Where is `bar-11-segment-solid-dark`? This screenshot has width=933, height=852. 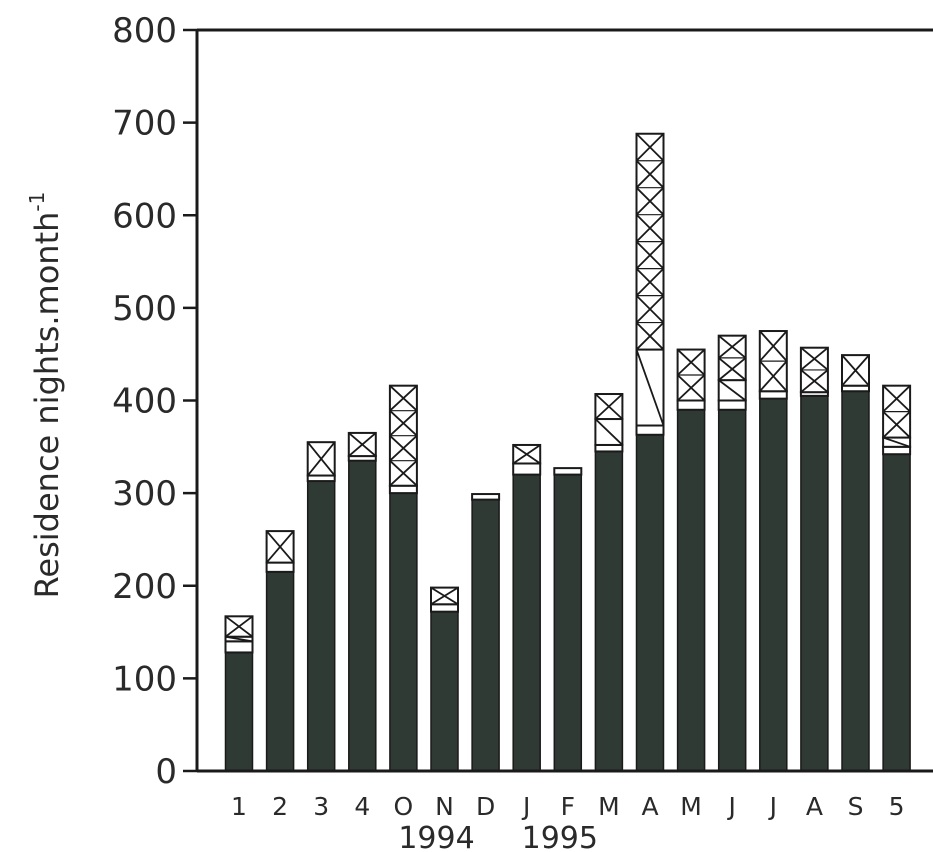
bar-11-segment-solid-dark is located at coordinates (650, 603).